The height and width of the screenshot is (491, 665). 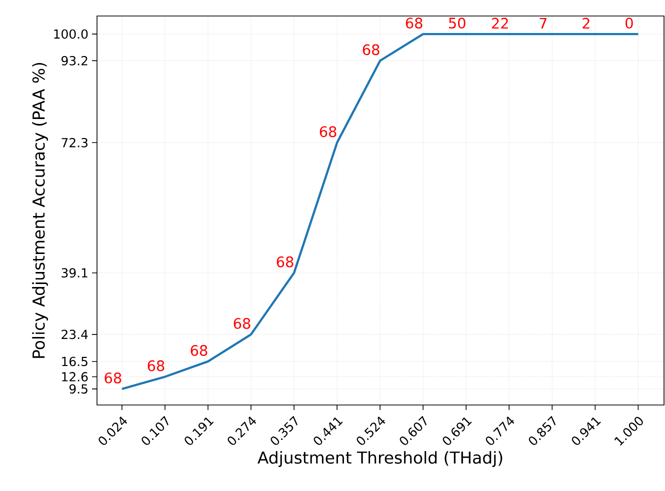 What do you see at coordinates (40, 210) in the screenshot?
I see `y-axis-title: Policy Adjustment Accuracy (PAA %)` at bounding box center [40, 210].